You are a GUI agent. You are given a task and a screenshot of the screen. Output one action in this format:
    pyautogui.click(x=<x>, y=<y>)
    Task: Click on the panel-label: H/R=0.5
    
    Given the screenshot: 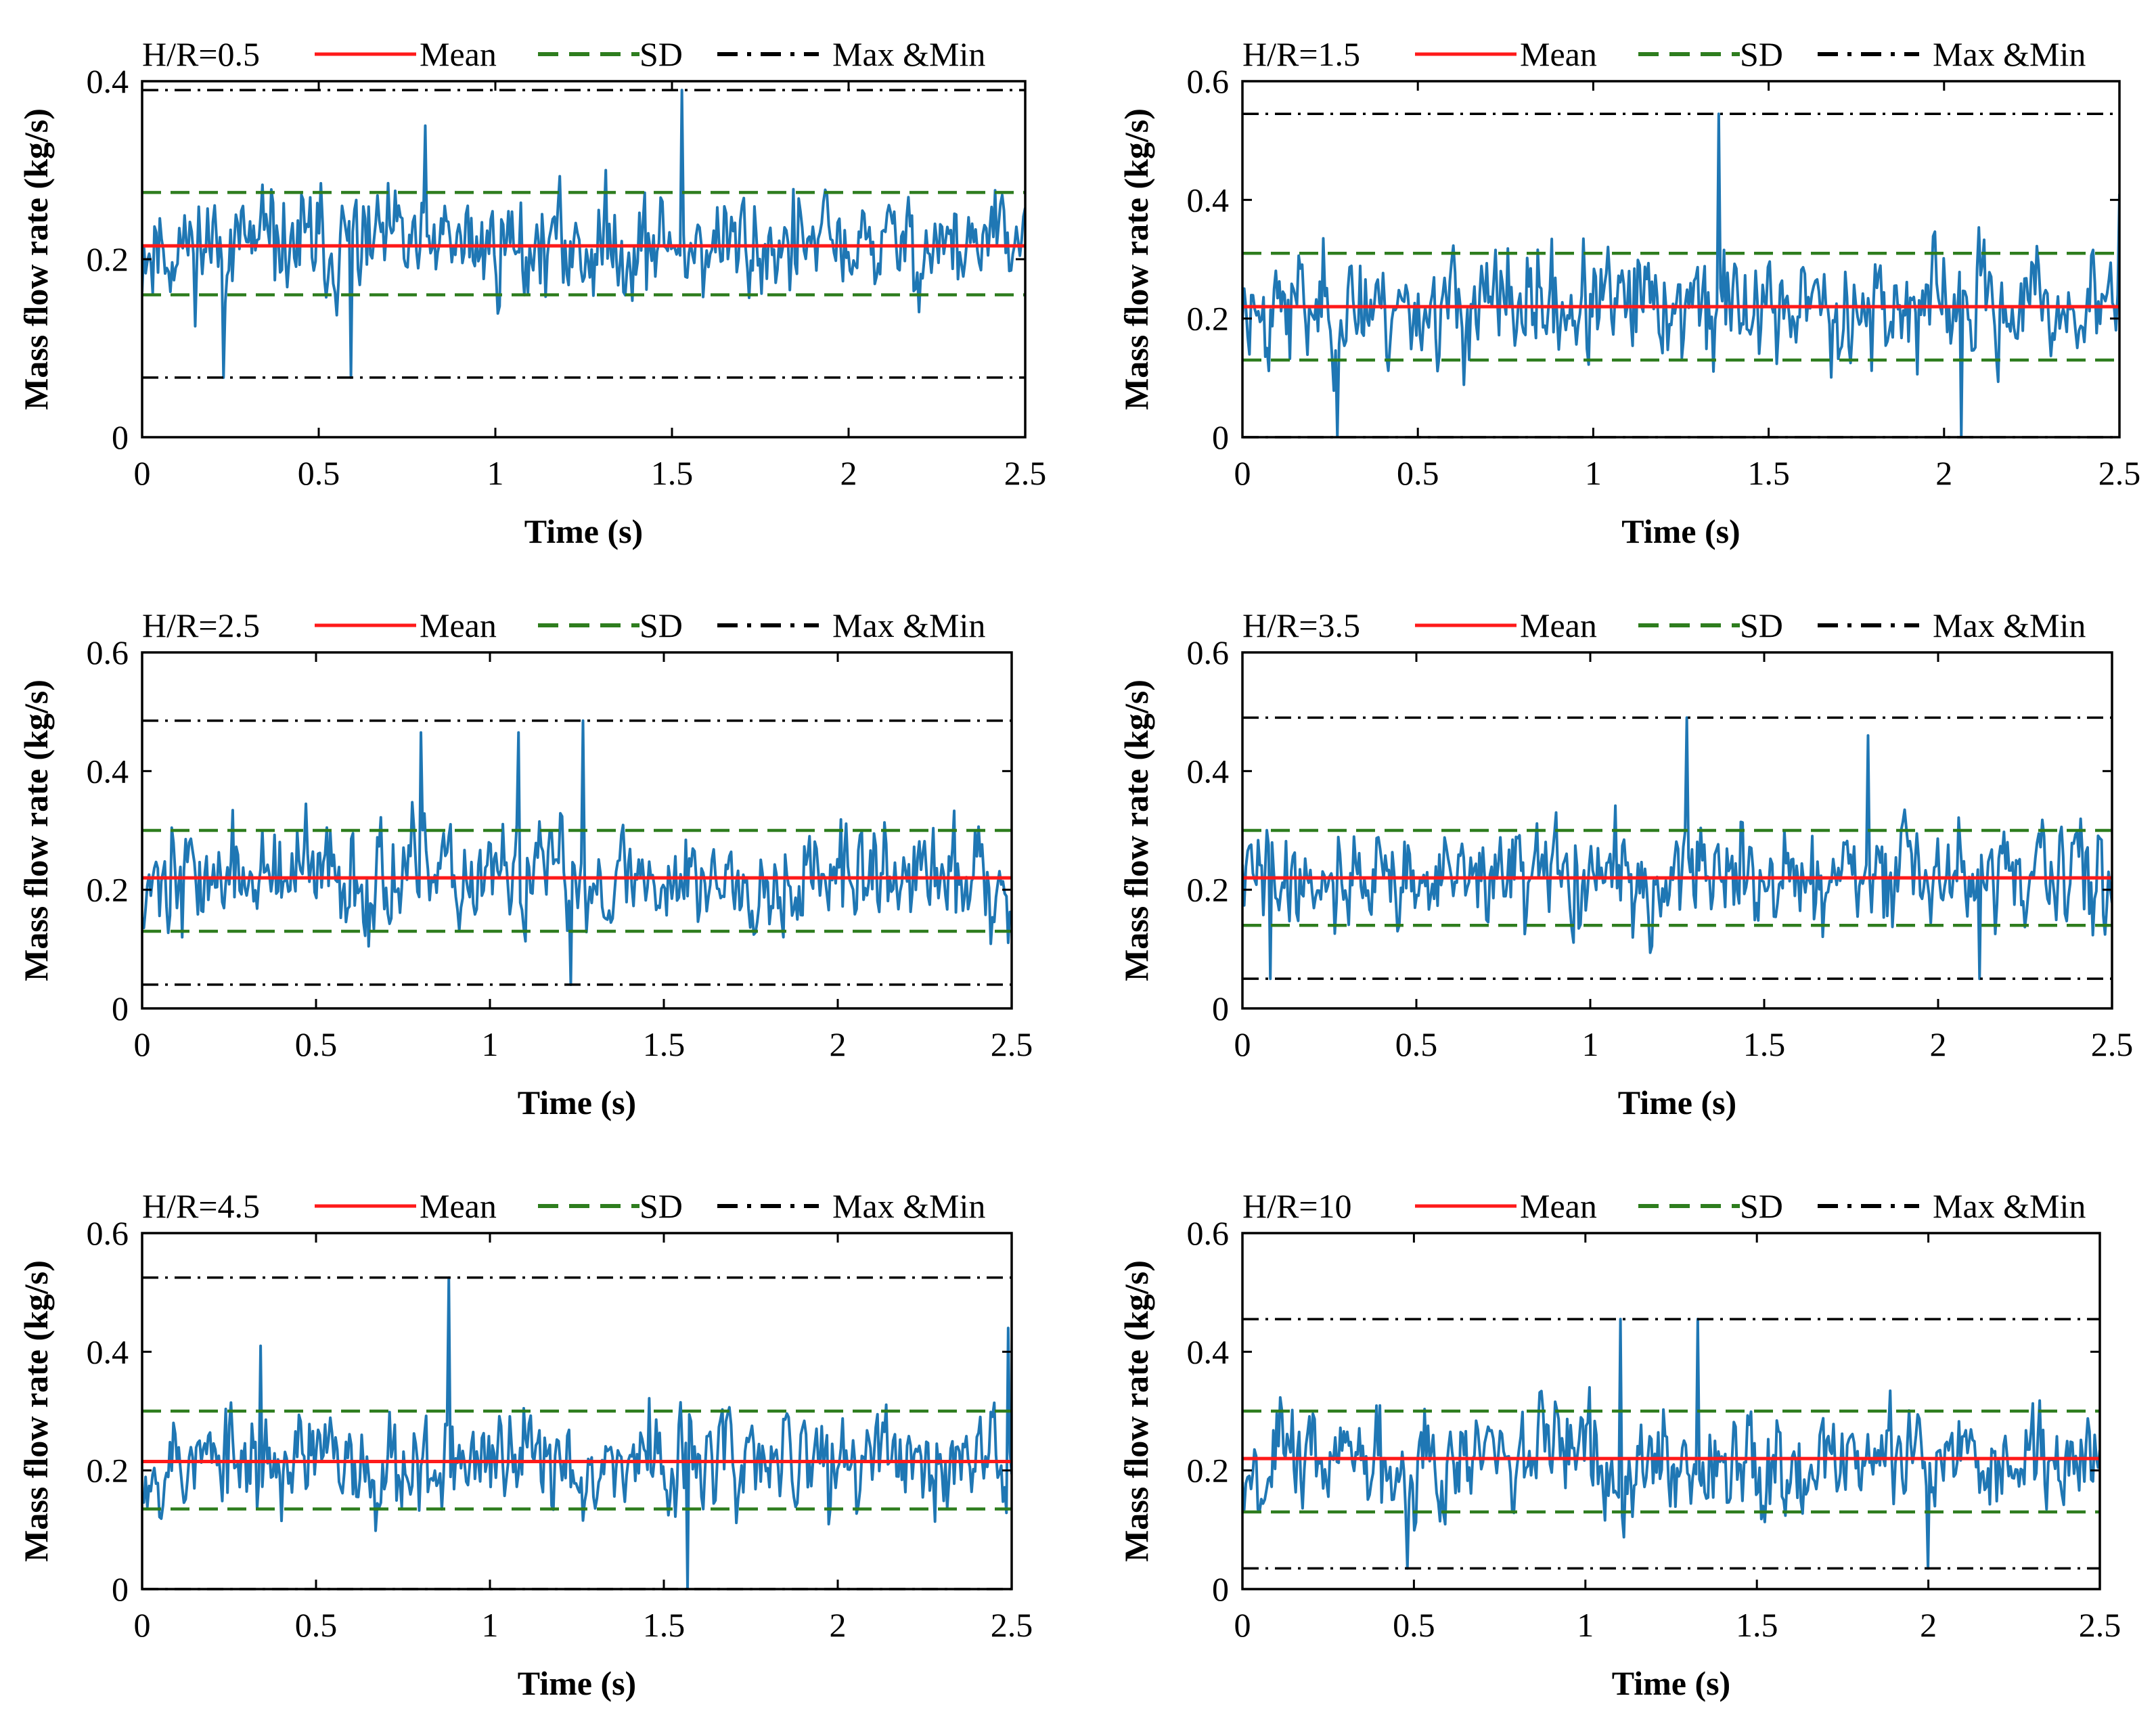 What is the action you would take?
    pyautogui.click(x=201, y=54)
    